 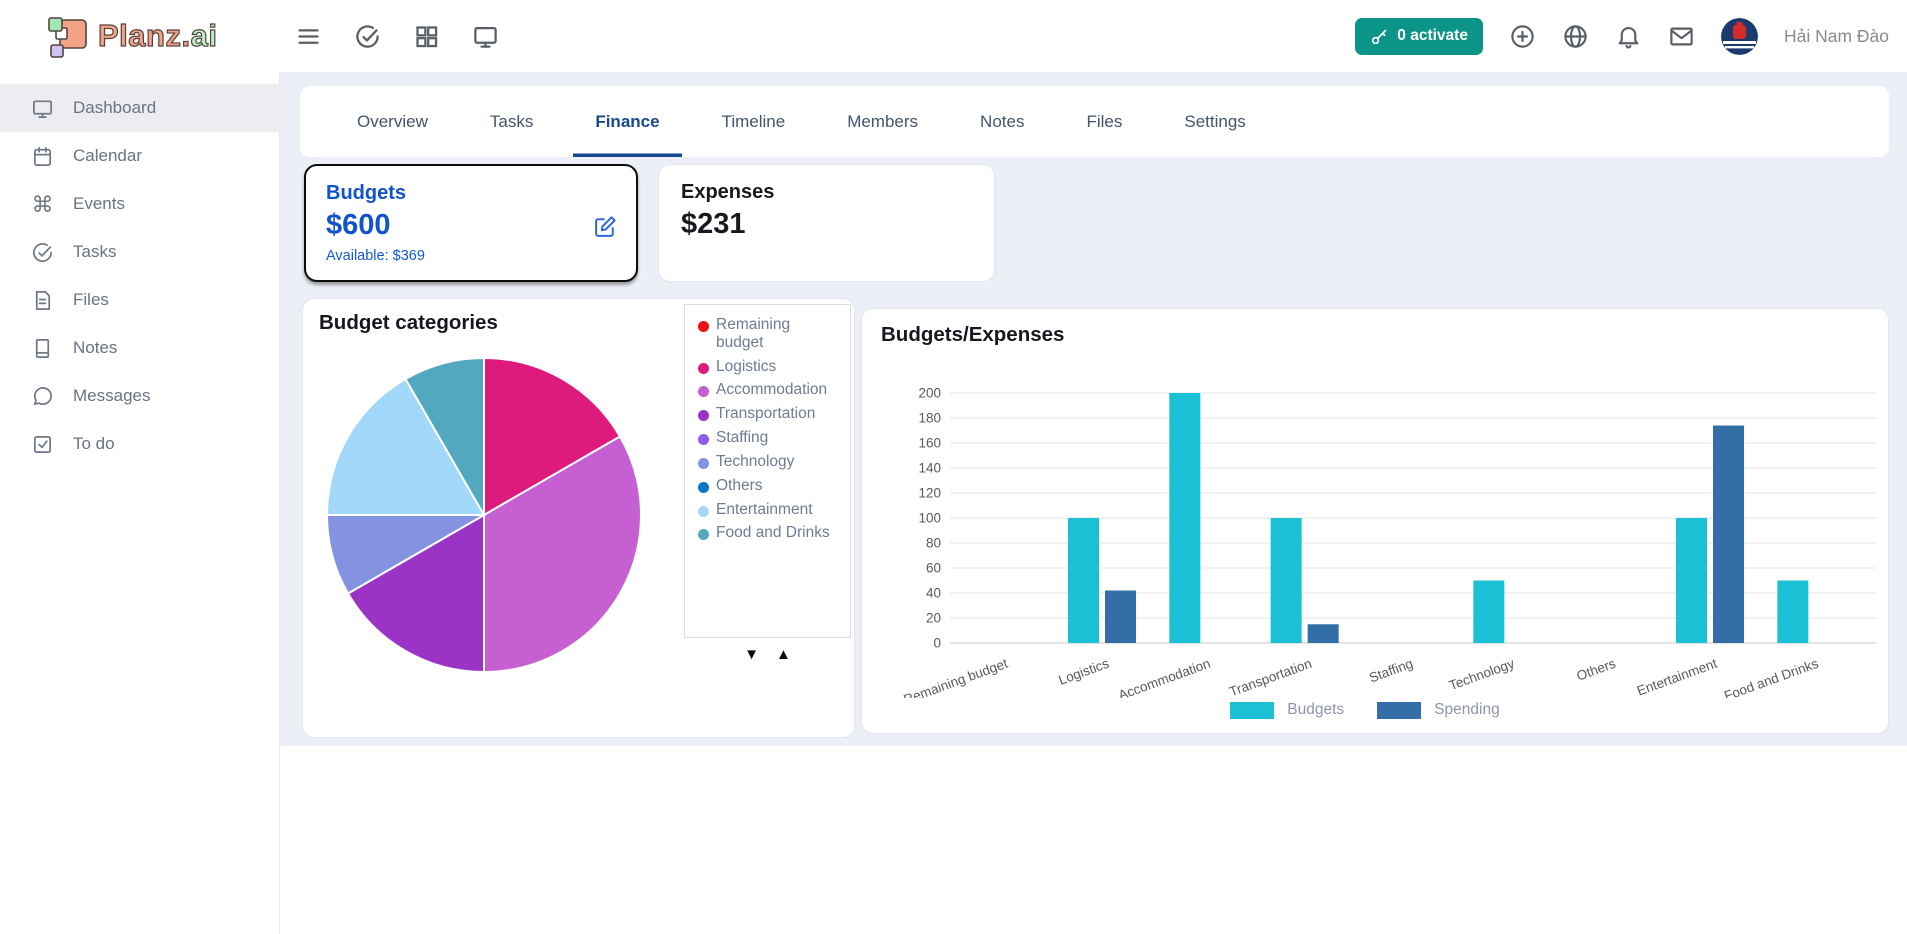 I want to click on y-axis-tick-label: 0, so click(x=937, y=643).